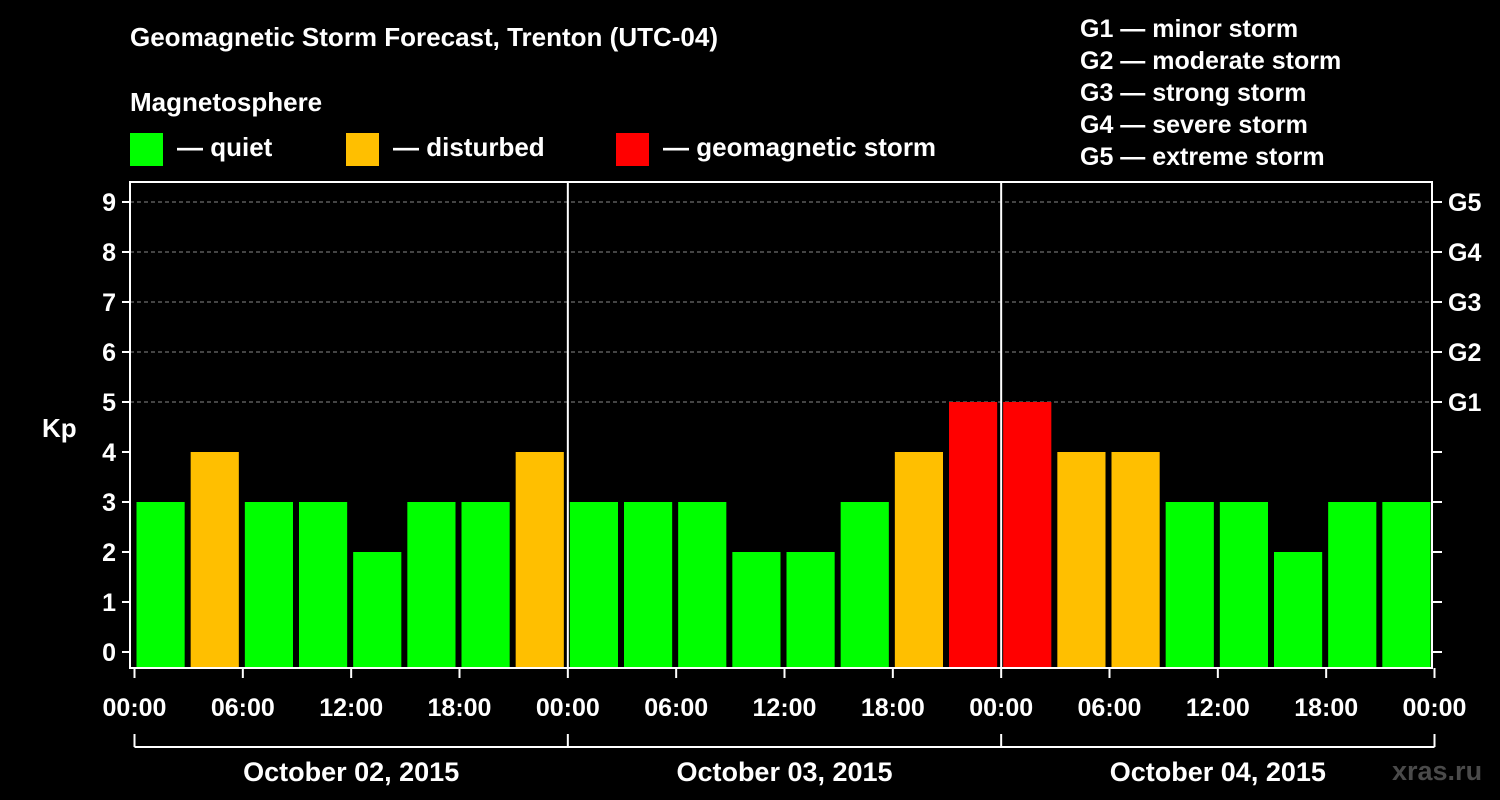  Describe the element at coordinates (146, 149) in the screenshot. I see `legend-swatch-quiet` at that location.